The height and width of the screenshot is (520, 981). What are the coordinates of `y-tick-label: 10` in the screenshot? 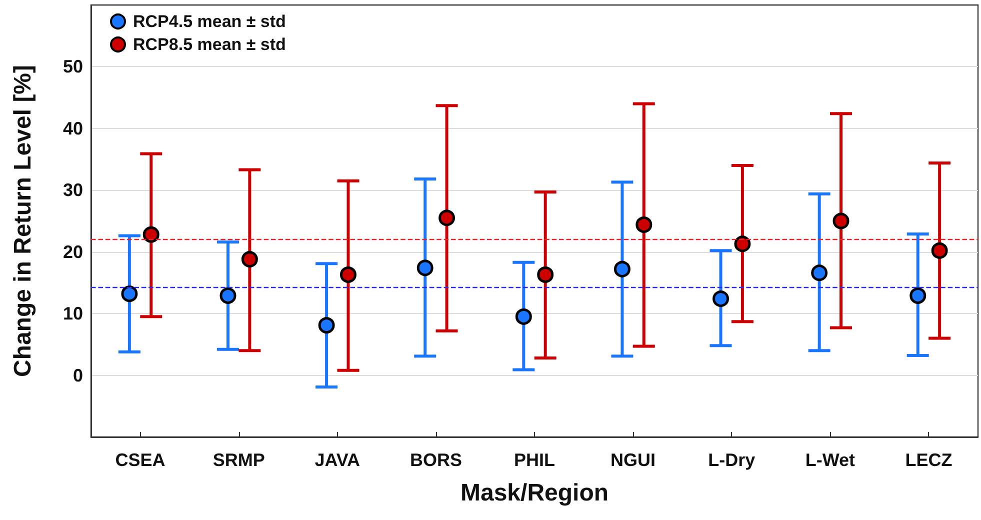 It's located at (72, 314).